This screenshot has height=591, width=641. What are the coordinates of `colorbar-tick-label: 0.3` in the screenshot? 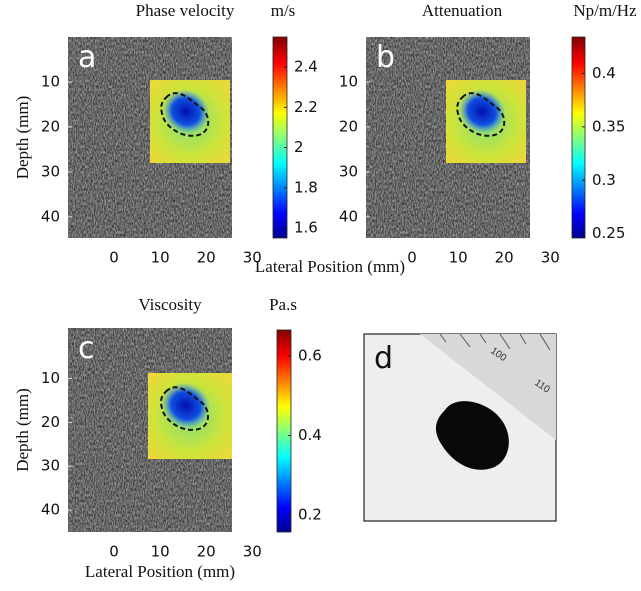 It's located at (604, 180).